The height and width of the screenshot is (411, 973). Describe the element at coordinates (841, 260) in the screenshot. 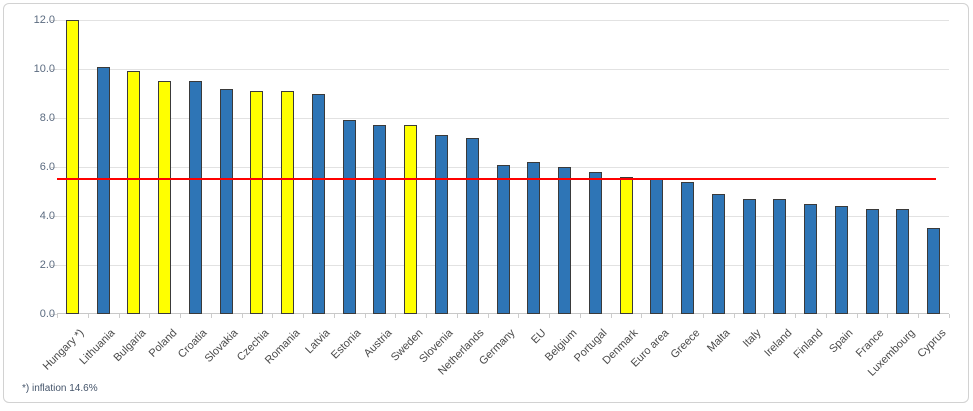

I see `bar-spain` at that location.